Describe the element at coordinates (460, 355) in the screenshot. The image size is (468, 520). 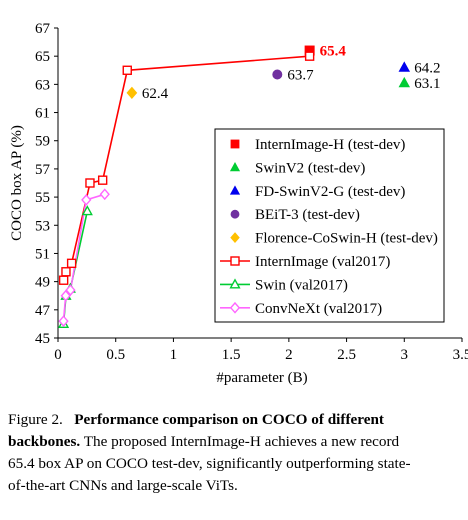
I see `x-tick-label: 3.5` at that location.